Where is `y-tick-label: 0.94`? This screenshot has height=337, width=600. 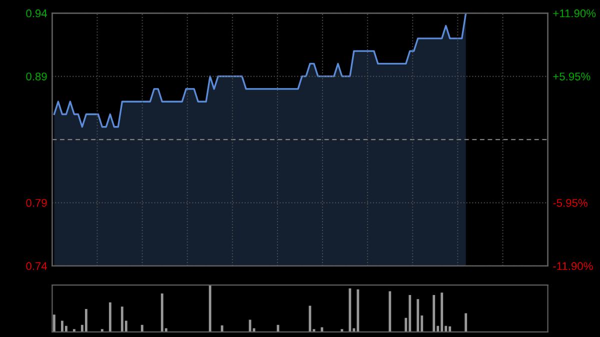 y-tick-label: 0.94 is located at coordinates (37, 13).